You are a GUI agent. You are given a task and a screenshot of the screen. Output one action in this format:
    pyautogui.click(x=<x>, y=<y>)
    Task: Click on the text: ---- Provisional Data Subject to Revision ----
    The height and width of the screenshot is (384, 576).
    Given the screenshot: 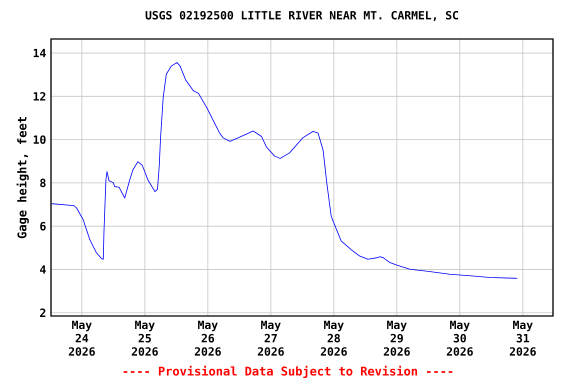 What is the action you would take?
    pyautogui.click(x=288, y=372)
    